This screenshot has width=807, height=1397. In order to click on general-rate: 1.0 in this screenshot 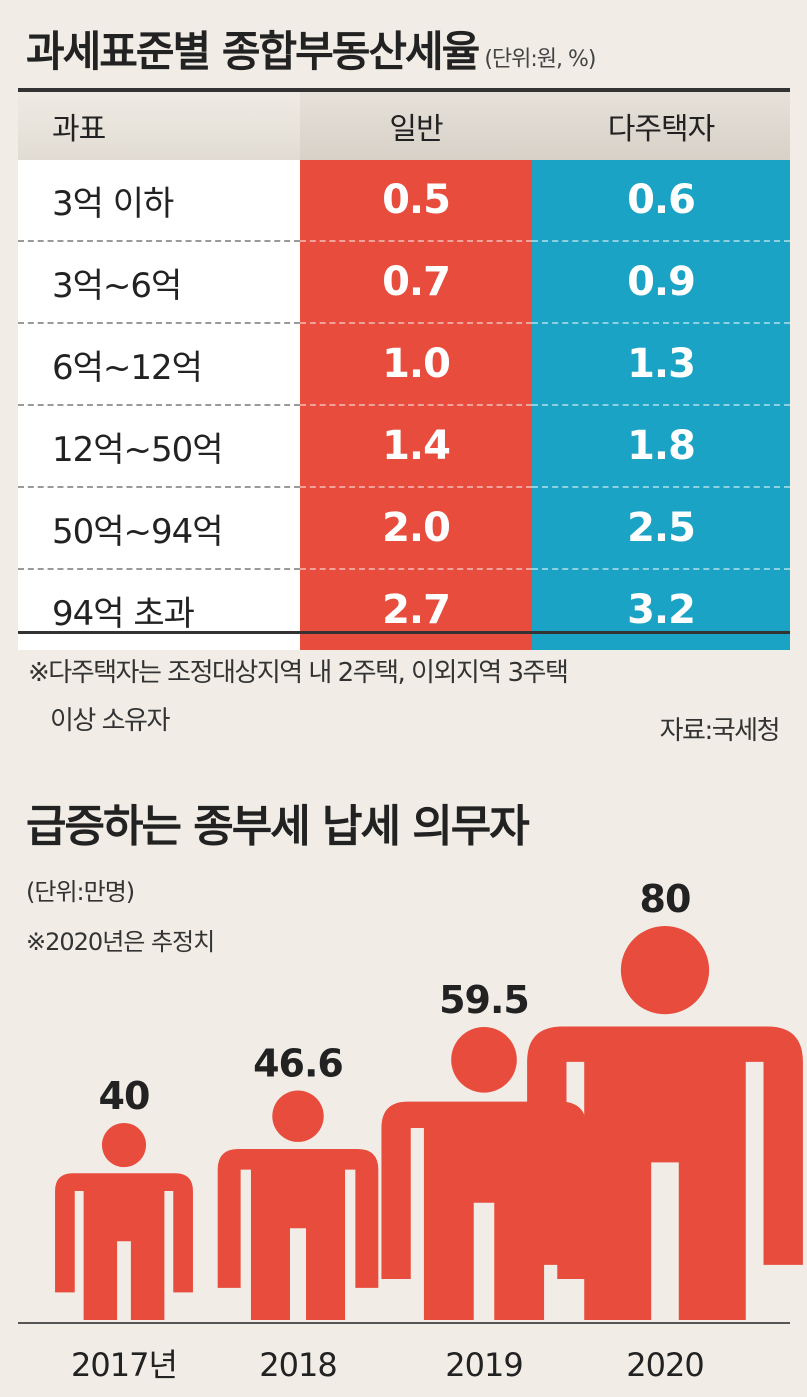, I will do `click(416, 364)`.